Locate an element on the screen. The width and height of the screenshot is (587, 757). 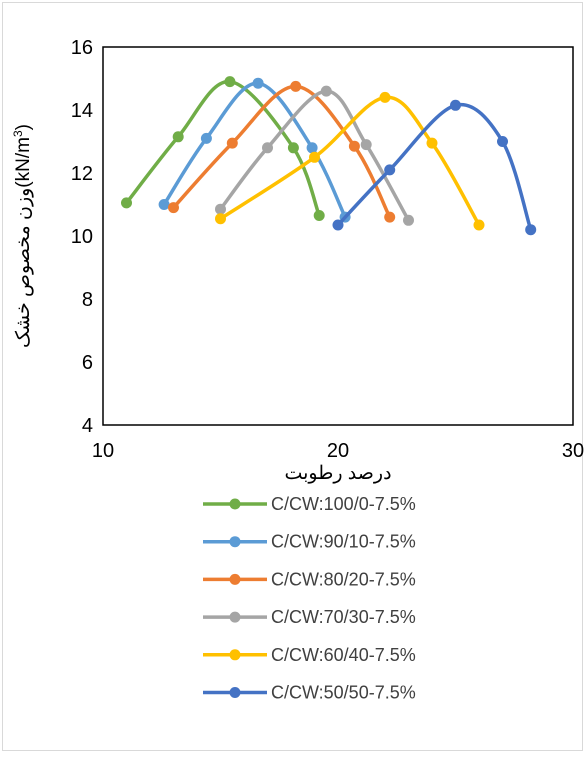
y-tick-label: 4 is located at coordinates (87, 426).